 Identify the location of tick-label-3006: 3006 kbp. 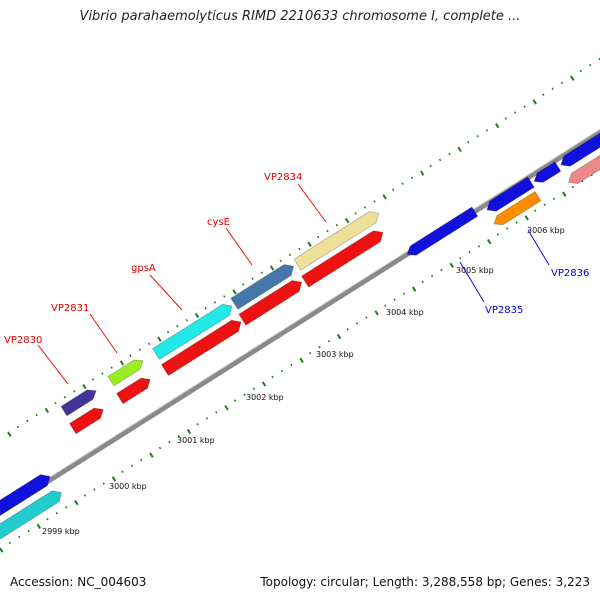
(546, 230).